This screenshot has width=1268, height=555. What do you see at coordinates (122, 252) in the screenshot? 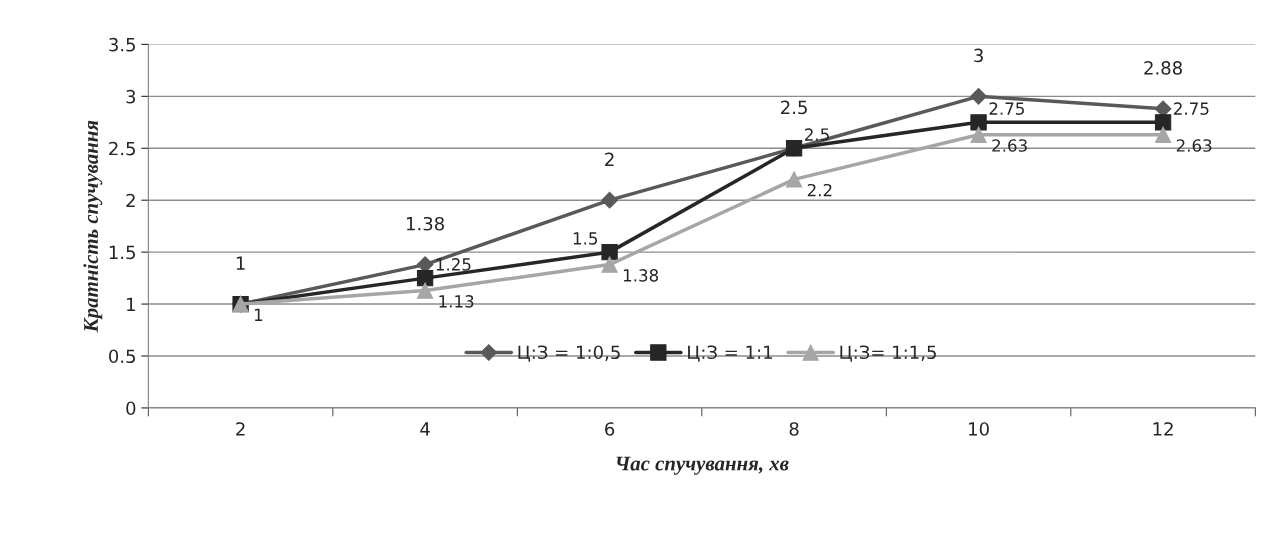
I see `y-tick-label: 1.5` at bounding box center [122, 252].